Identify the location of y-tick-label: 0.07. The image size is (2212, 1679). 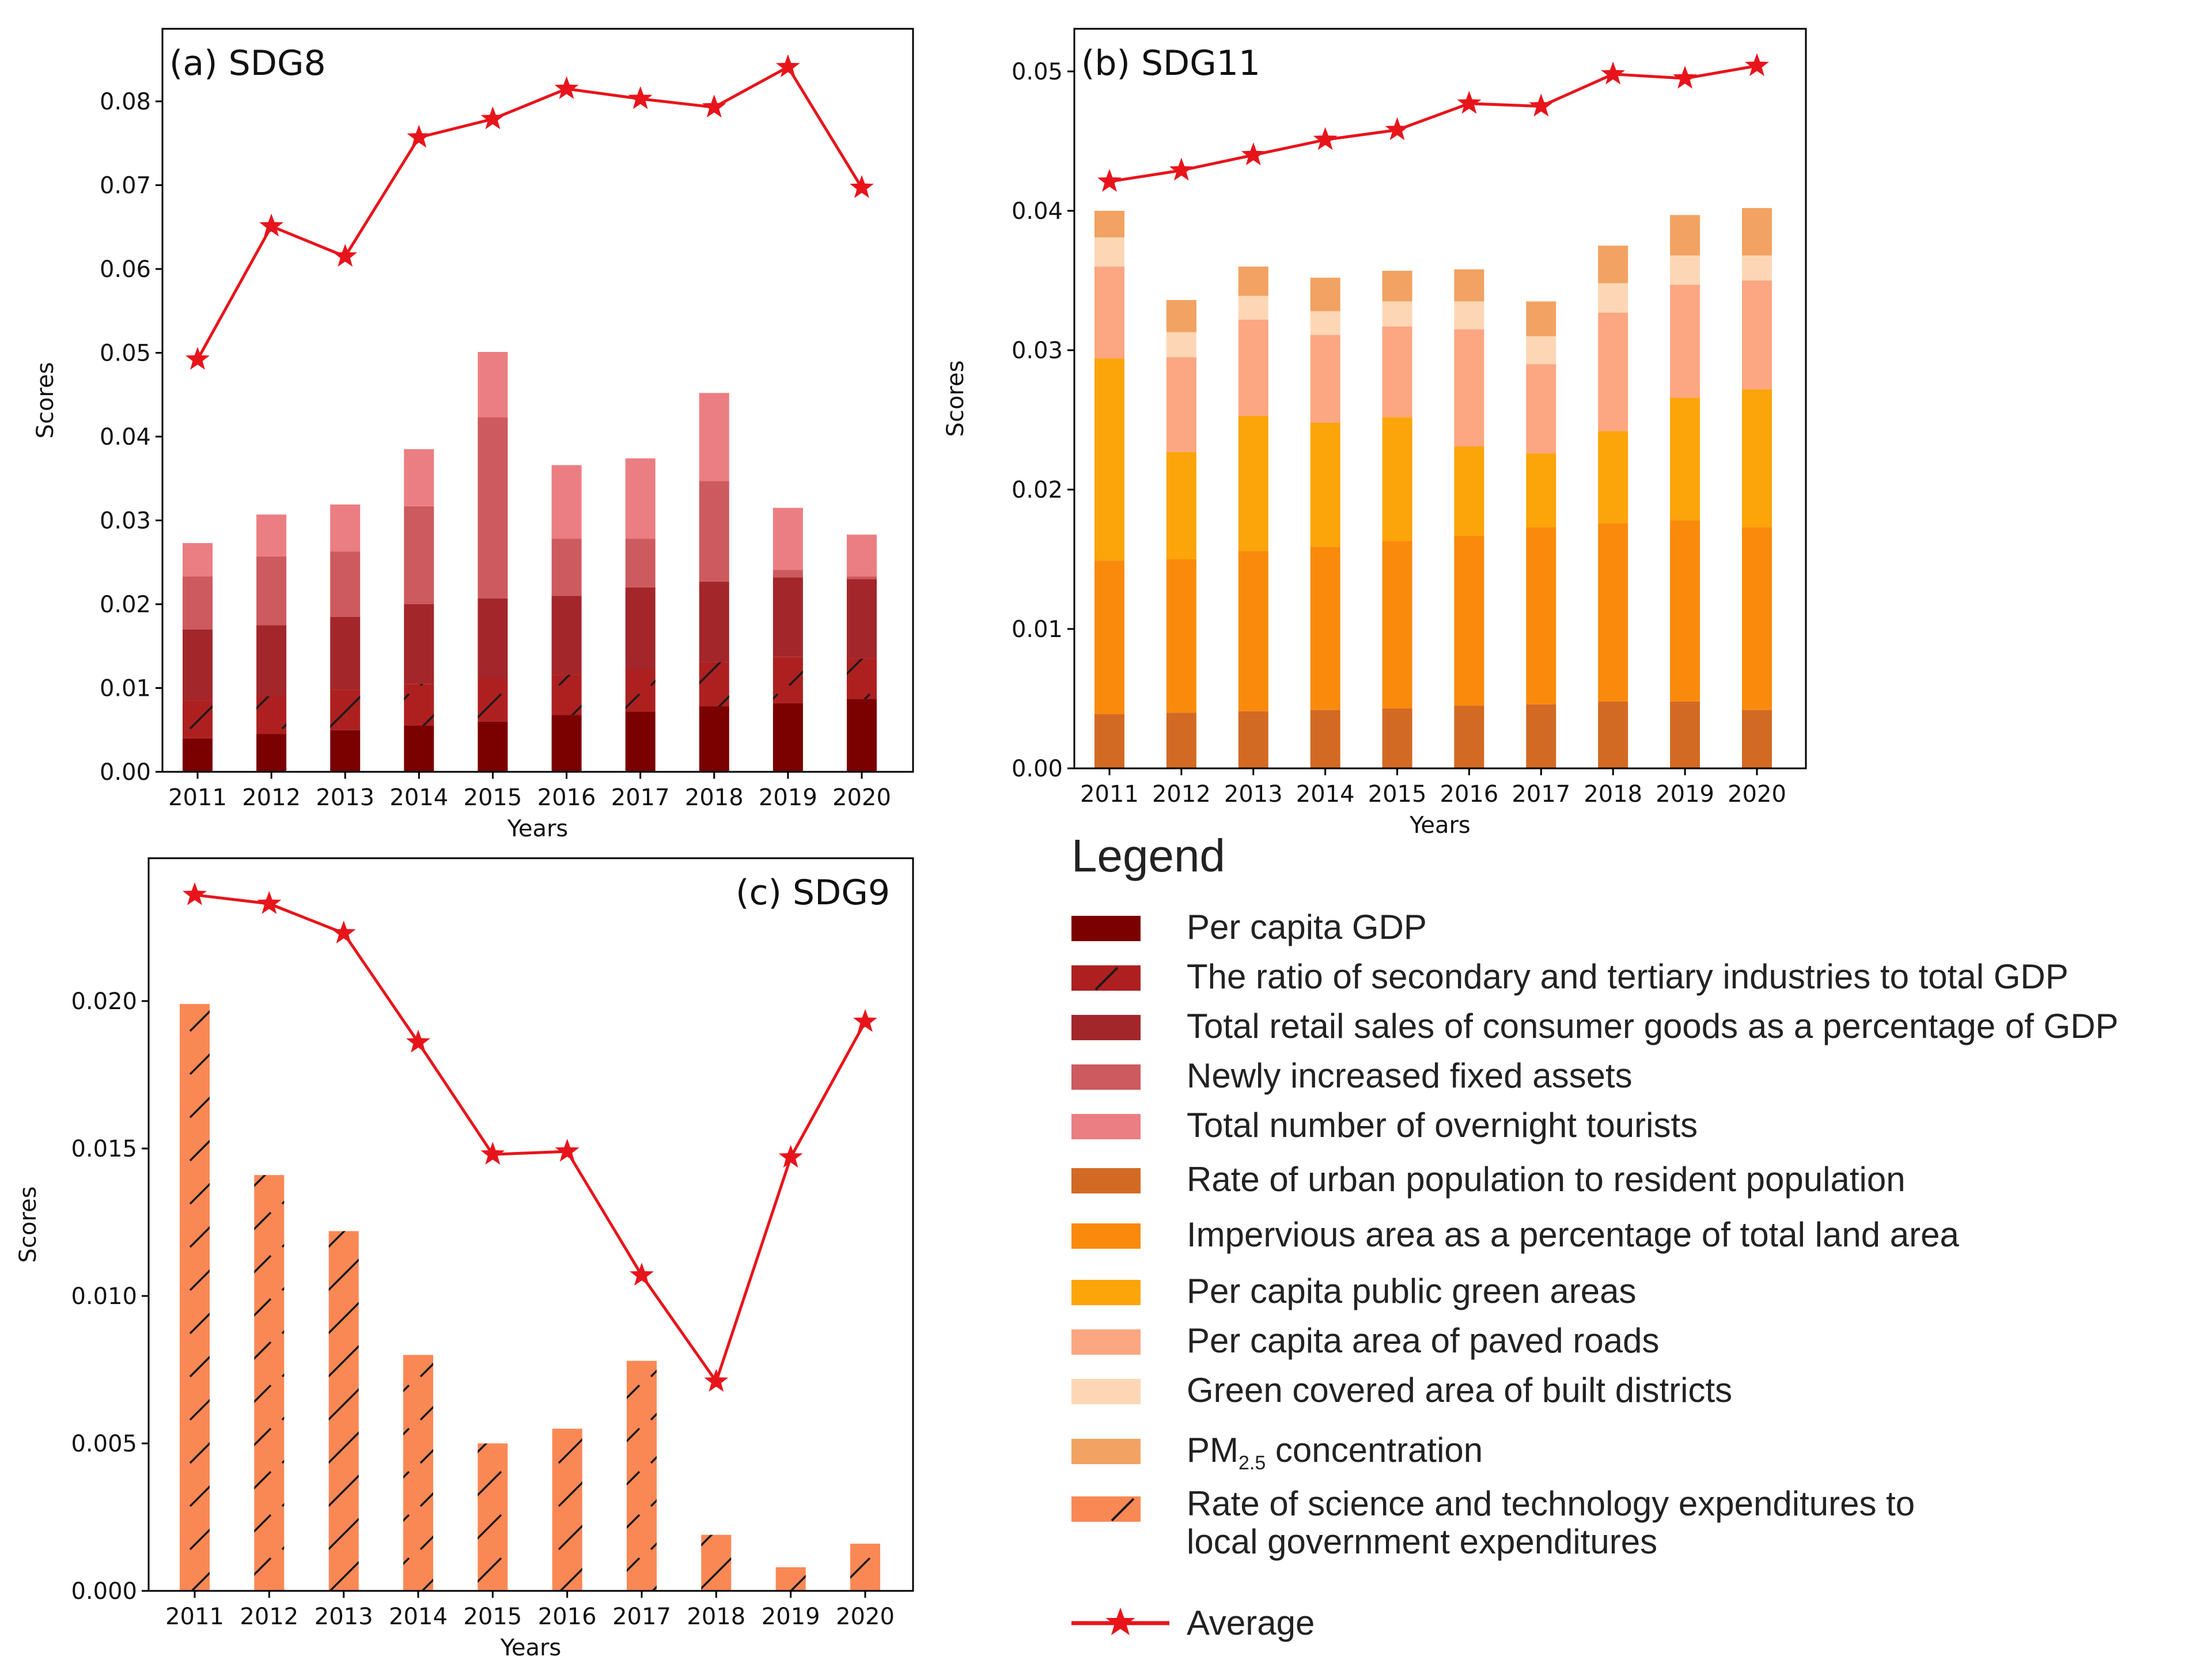
(125, 186).